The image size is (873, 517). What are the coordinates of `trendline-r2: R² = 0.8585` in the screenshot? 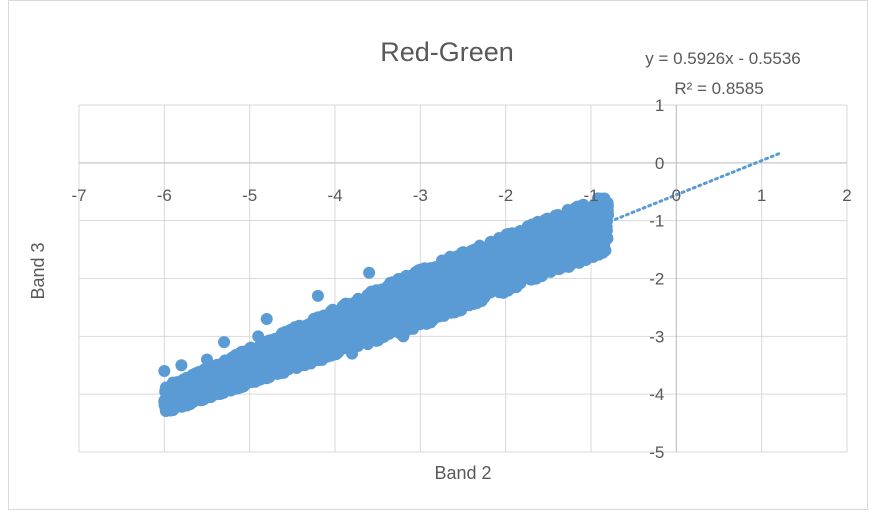 It's located at (718, 88).